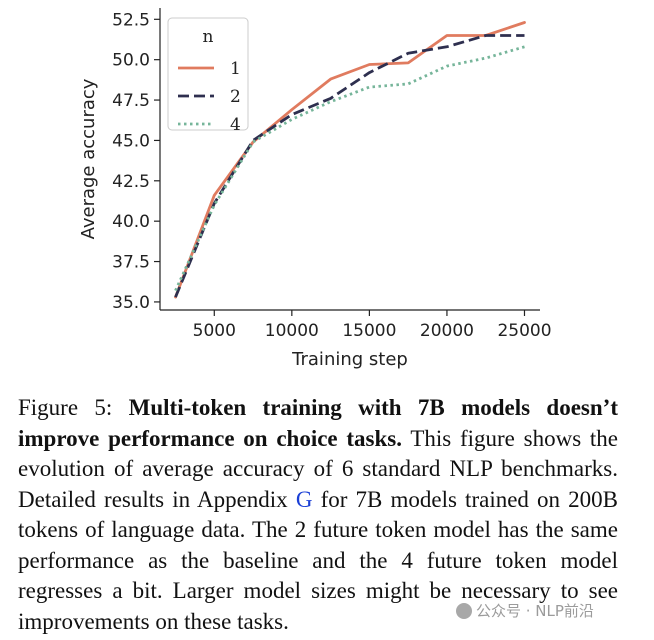  What do you see at coordinates (131, 61) in the screenshot?
I see `y-tick-label: 50.0` at bounding box center [131, 61].